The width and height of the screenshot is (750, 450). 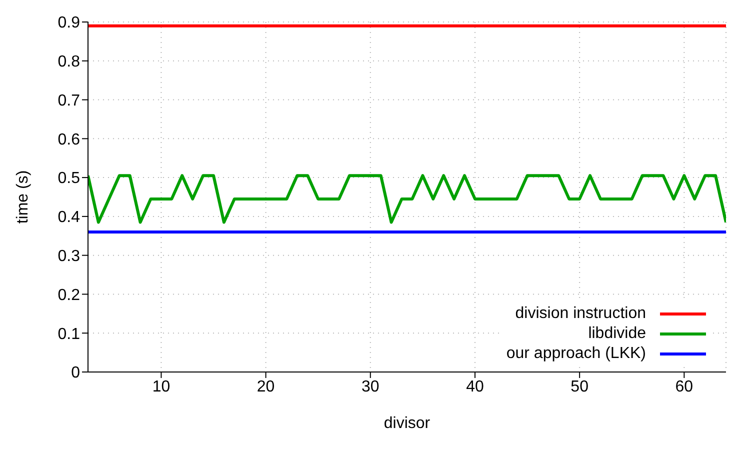 I want to click on y-tick-label: 0.6, so click(x=69, y=139).